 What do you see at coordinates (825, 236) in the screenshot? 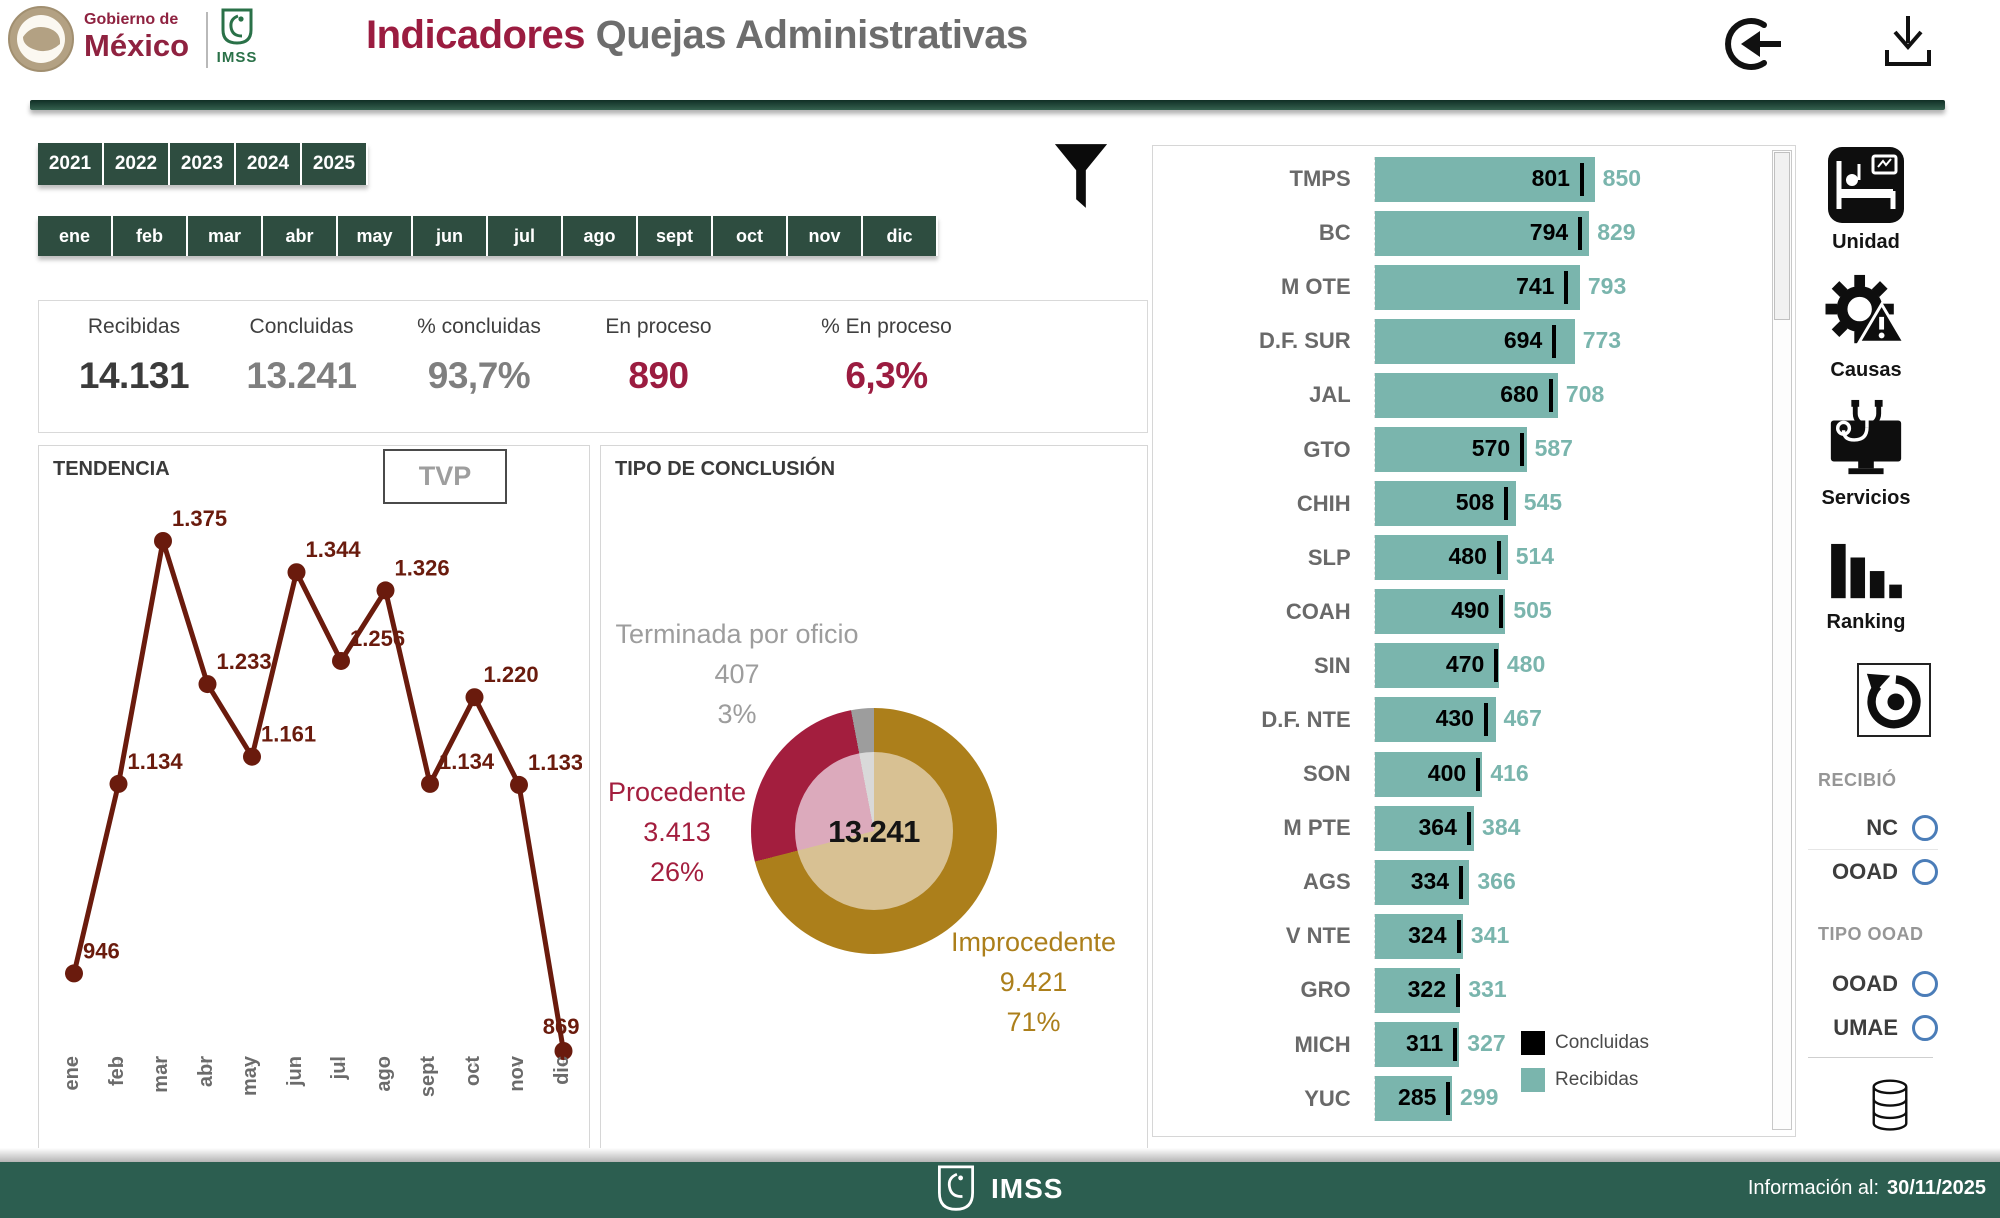
I see `month-button-nov: nov` at bounding box center [825, 236].